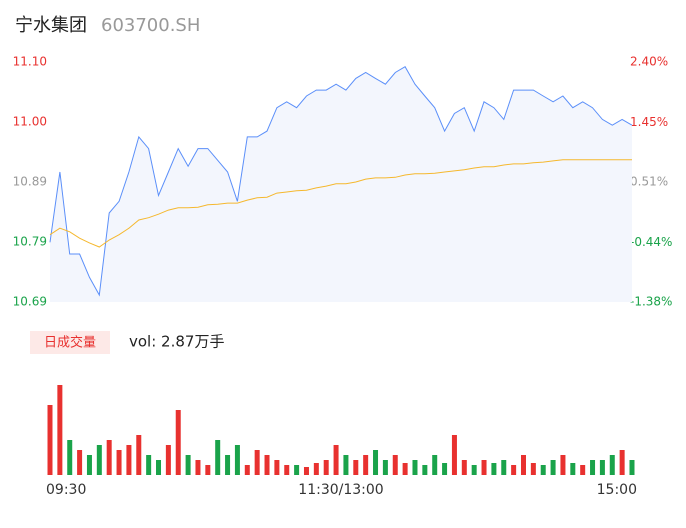  I want to click on chart-title: 宁水集团, so click(51, 25).